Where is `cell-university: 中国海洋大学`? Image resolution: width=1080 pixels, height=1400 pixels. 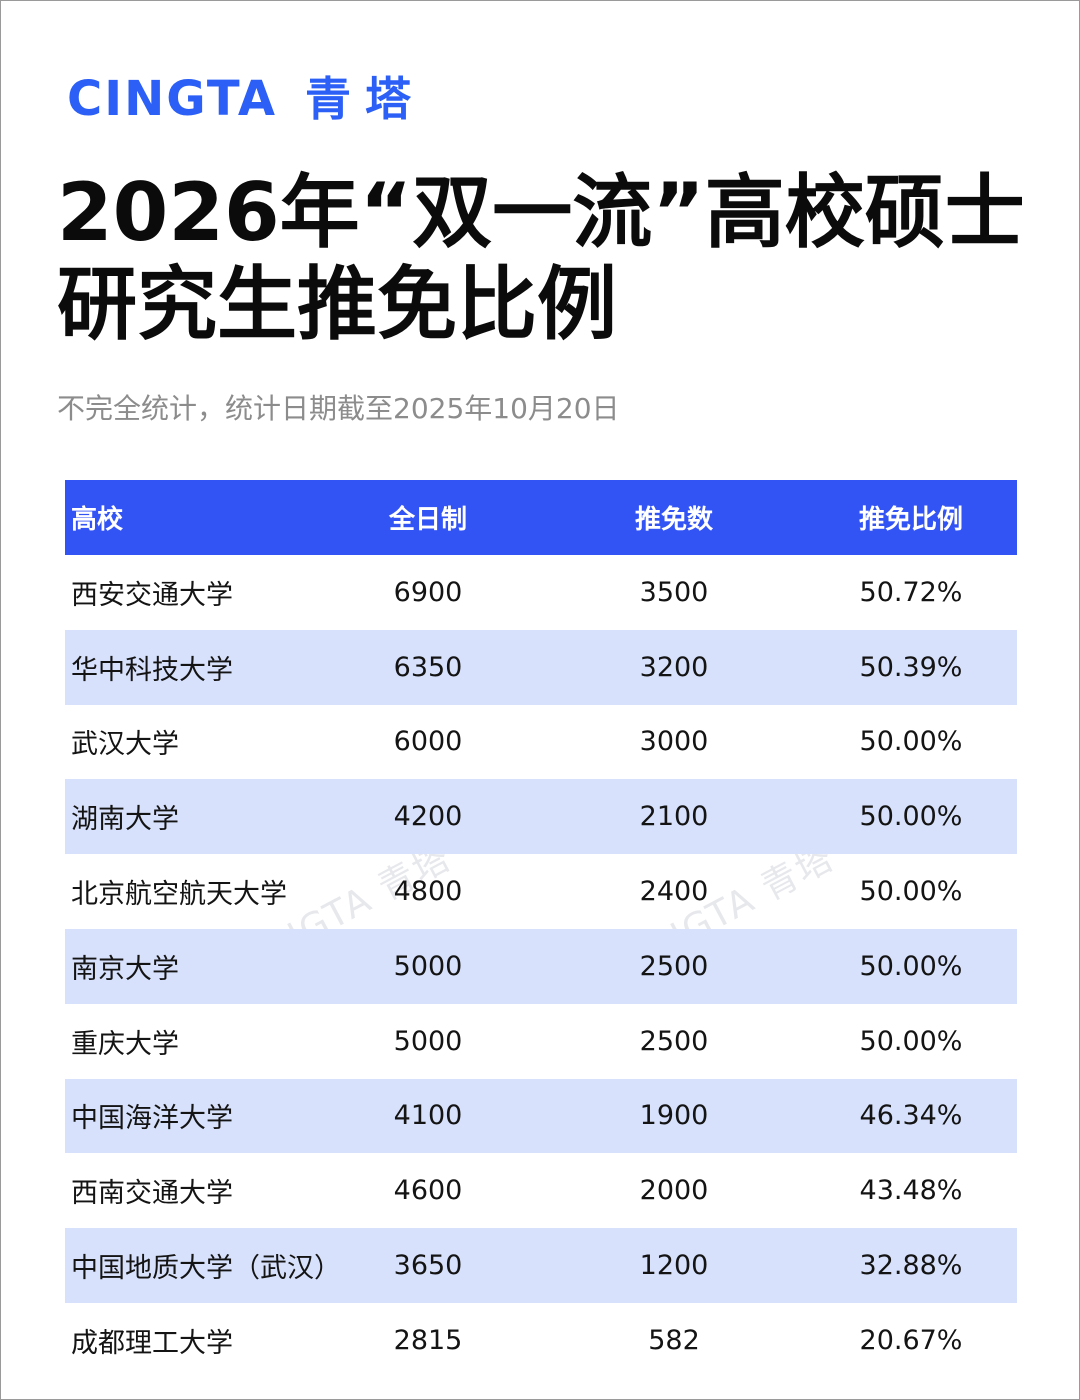 cell-university: 中国海洋大学 is located at coordinates (152, 1119).